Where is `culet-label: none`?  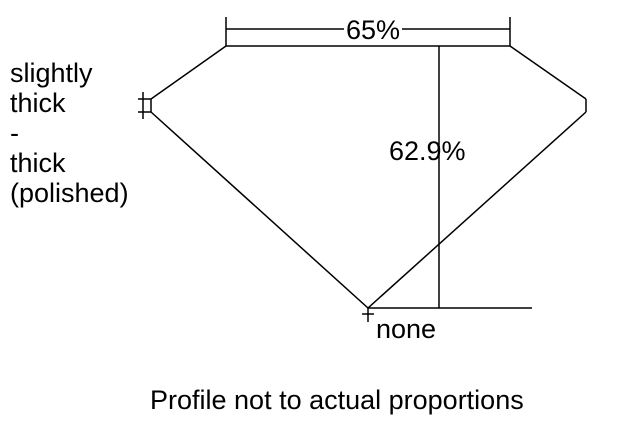
culet-label: none is located at coordinates (406, 329).